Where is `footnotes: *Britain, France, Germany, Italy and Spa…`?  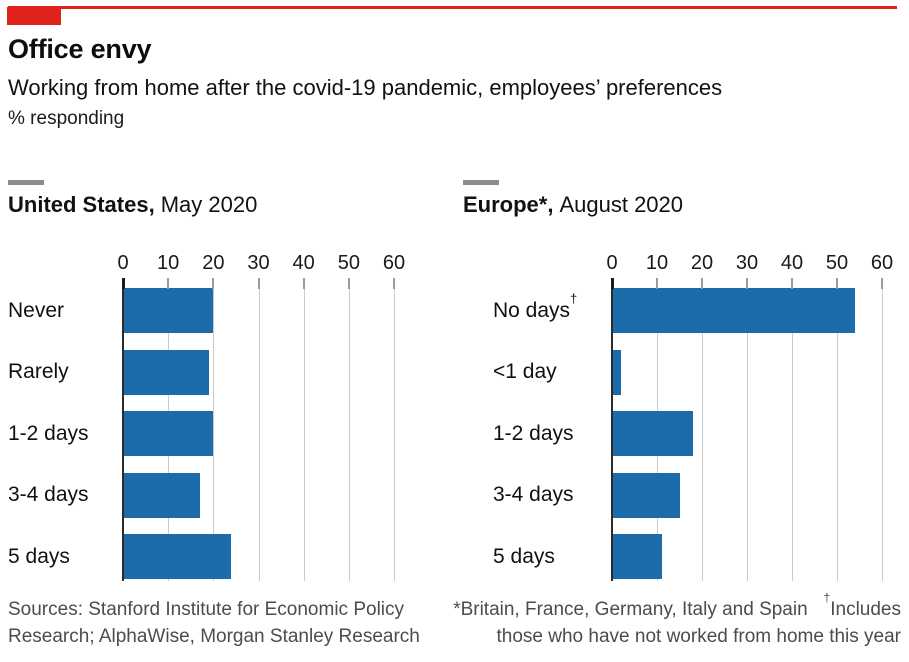 footnotes: *Britain, France, Germany, Italy and Spa… is located at coordinates (677, 622).